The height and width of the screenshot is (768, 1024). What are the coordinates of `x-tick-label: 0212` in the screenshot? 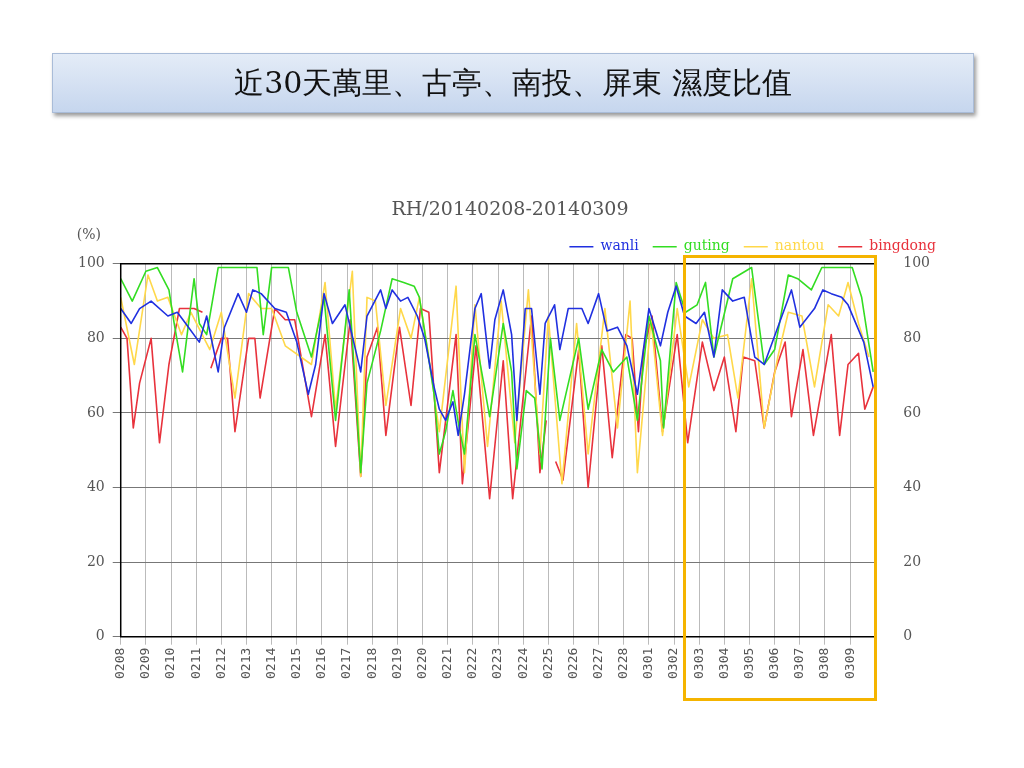 It's located at (220, 663).